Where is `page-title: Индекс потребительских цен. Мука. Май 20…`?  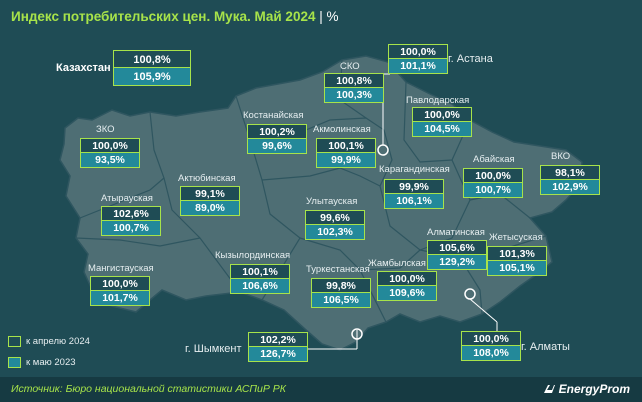 page-title: Индекс потребительских цен. Мука. Май 20… is located at coordinates (175, 16).